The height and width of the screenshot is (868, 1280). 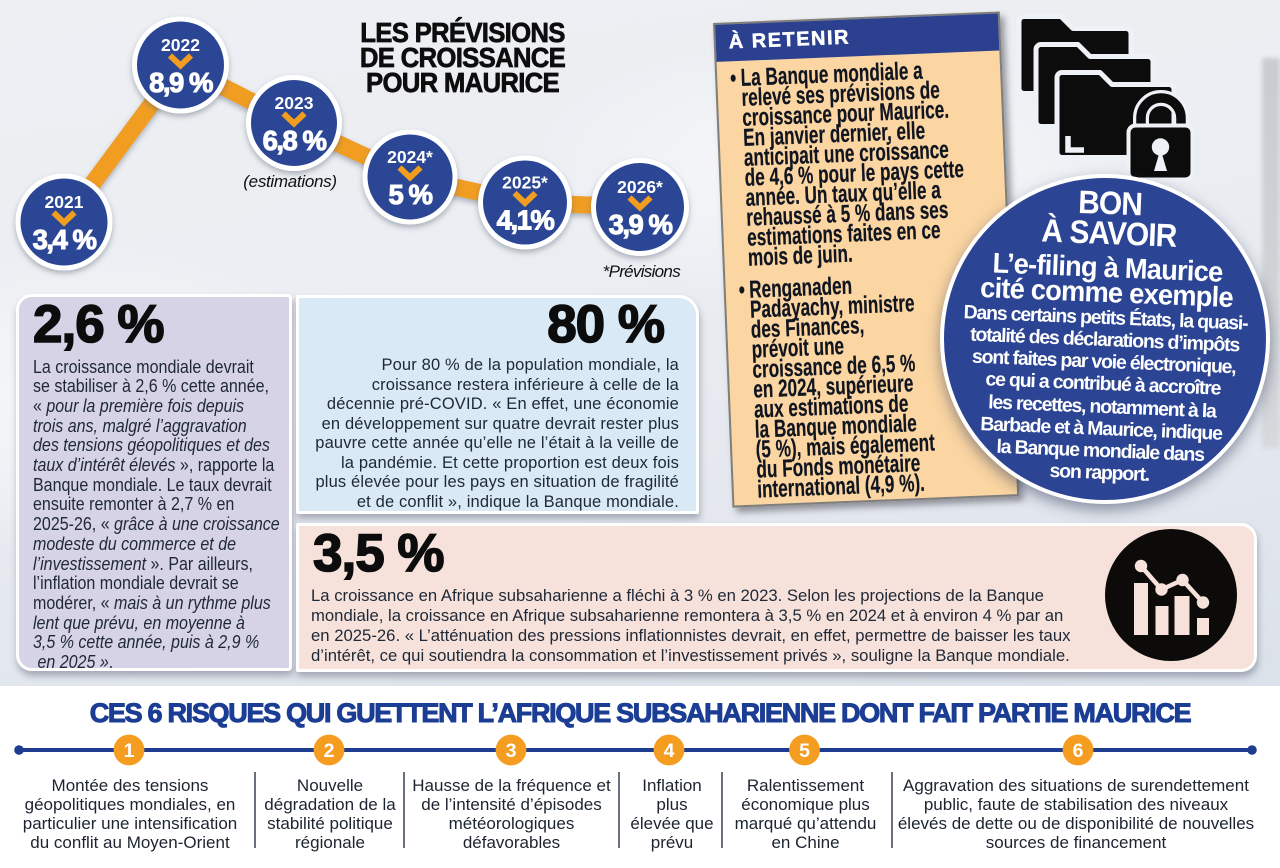 I want to click on svg-text: 4, so click(x=669, y=751).